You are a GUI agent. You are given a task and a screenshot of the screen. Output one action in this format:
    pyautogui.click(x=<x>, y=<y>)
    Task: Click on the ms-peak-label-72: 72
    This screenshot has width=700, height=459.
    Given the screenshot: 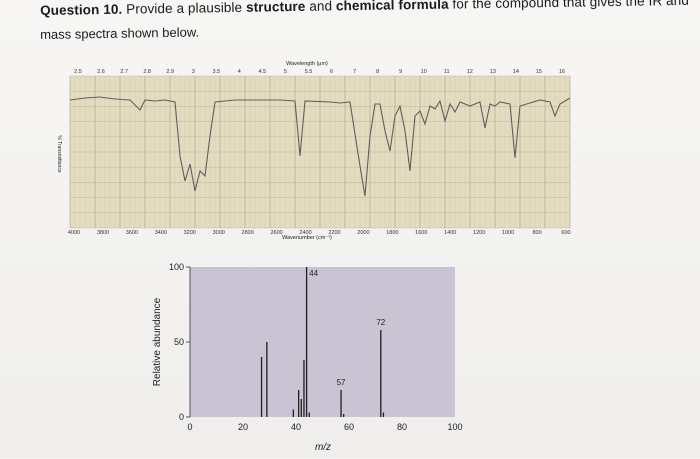 What is the action you would take?
    pyautogui.click(x=380, y=322)
    